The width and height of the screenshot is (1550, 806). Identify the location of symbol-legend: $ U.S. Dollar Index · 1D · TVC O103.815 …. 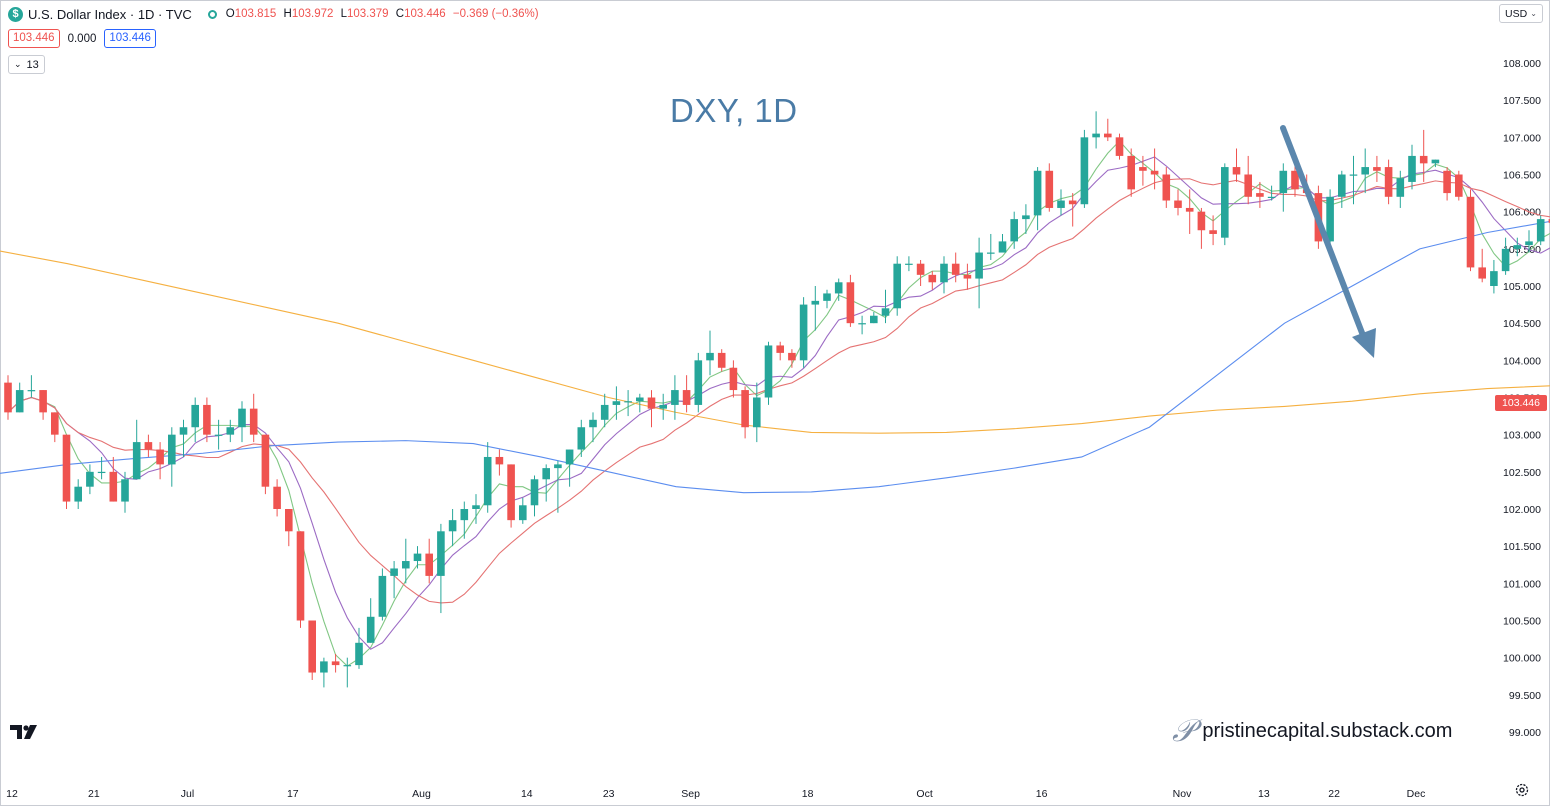
(273, 14).